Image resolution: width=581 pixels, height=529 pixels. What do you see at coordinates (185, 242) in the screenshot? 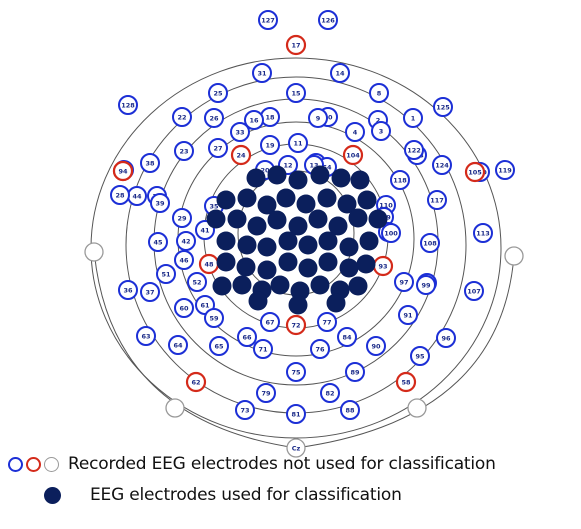
I see `electrode-label: 42` at bounding box center [185, 242].